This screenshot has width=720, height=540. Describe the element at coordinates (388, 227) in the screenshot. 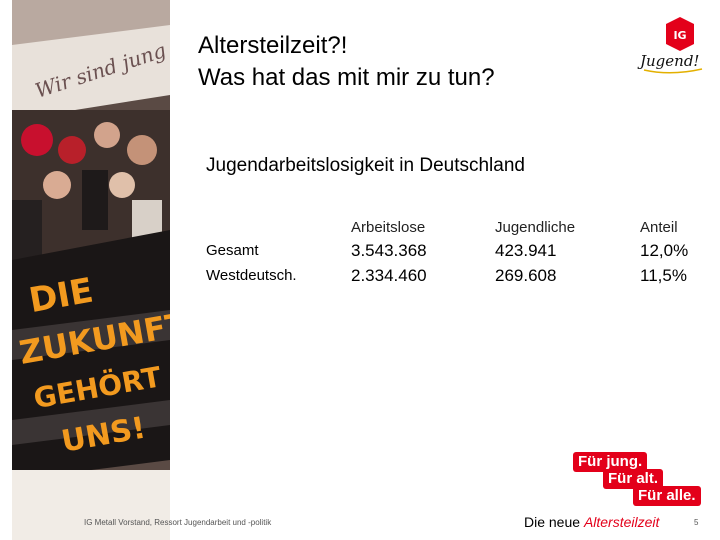

I see `column-header-arbeitslose: Arbeitslose` at that location.